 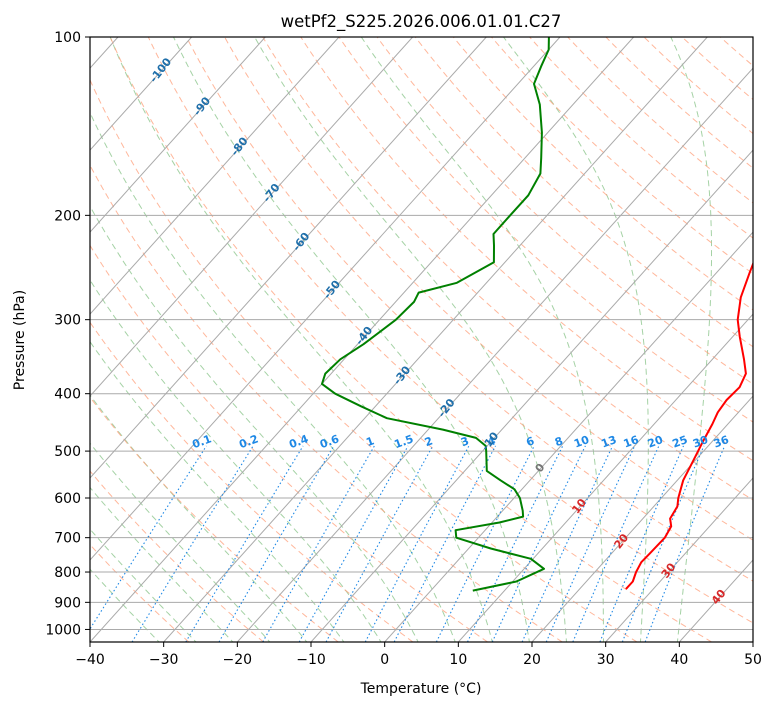 I want to click on y-tick-label: 400, so click(x=67, y=395).